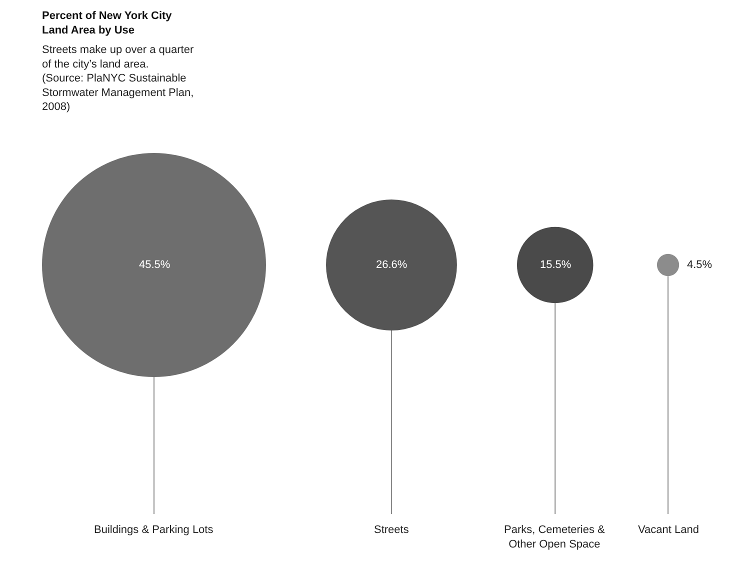 The height and width of the screenshot is (588, 753). Describe the element at coordinates (699, 265) in the screenshot. I see `data-label: 4.5%` at that location.